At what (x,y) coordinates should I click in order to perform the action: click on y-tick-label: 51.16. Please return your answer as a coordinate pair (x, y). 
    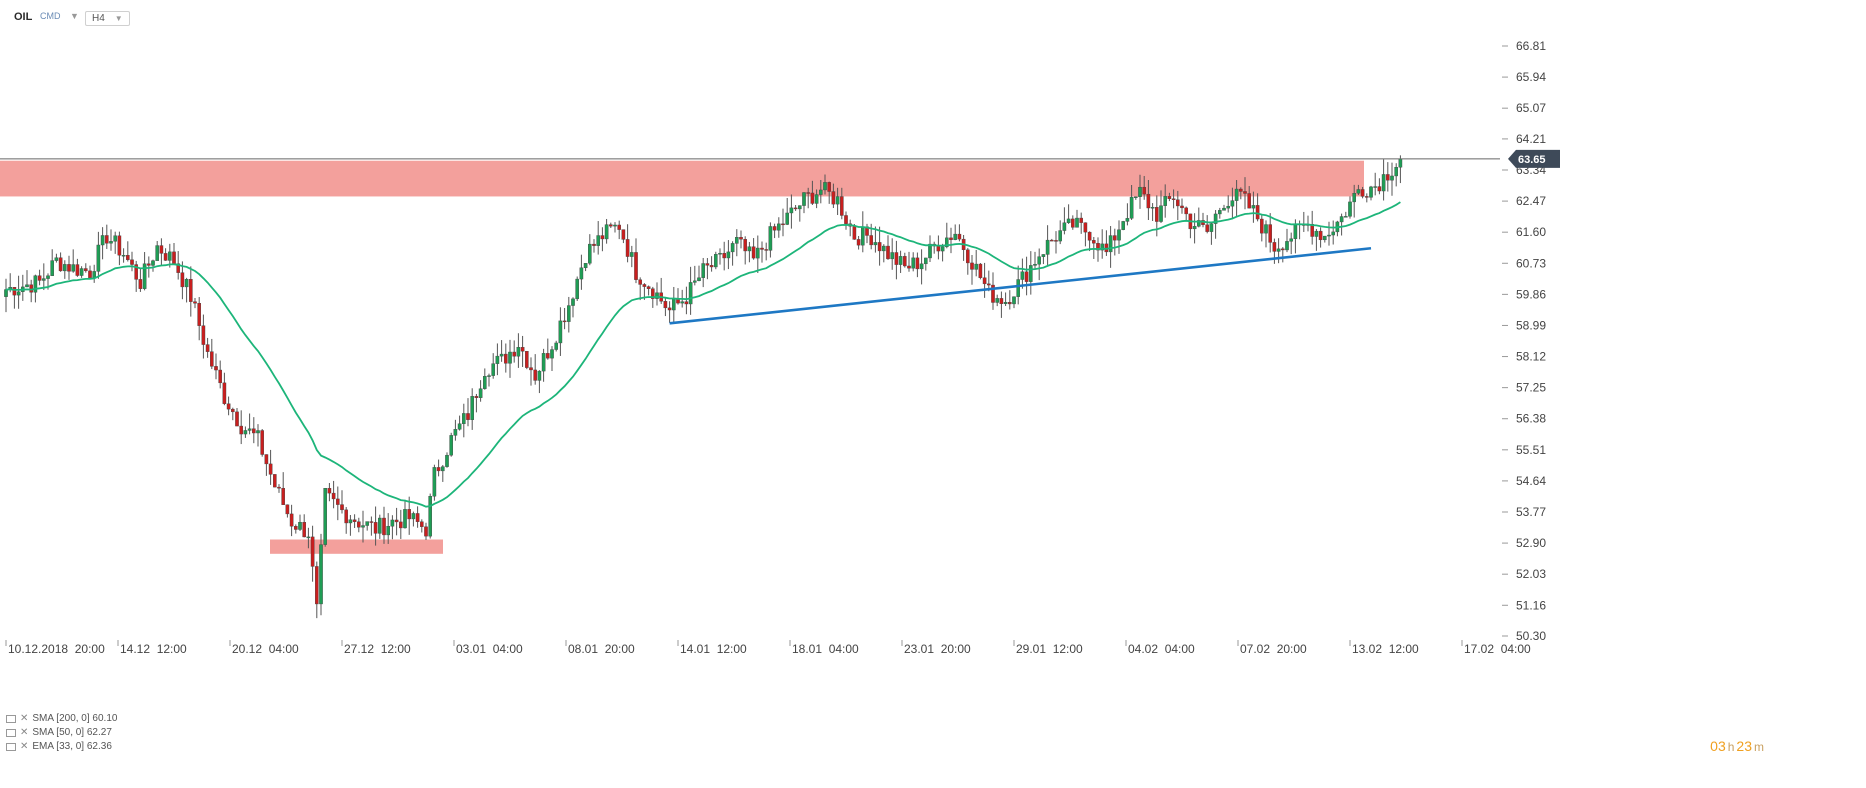
    Looking at the image, I should click on (1531, 605).